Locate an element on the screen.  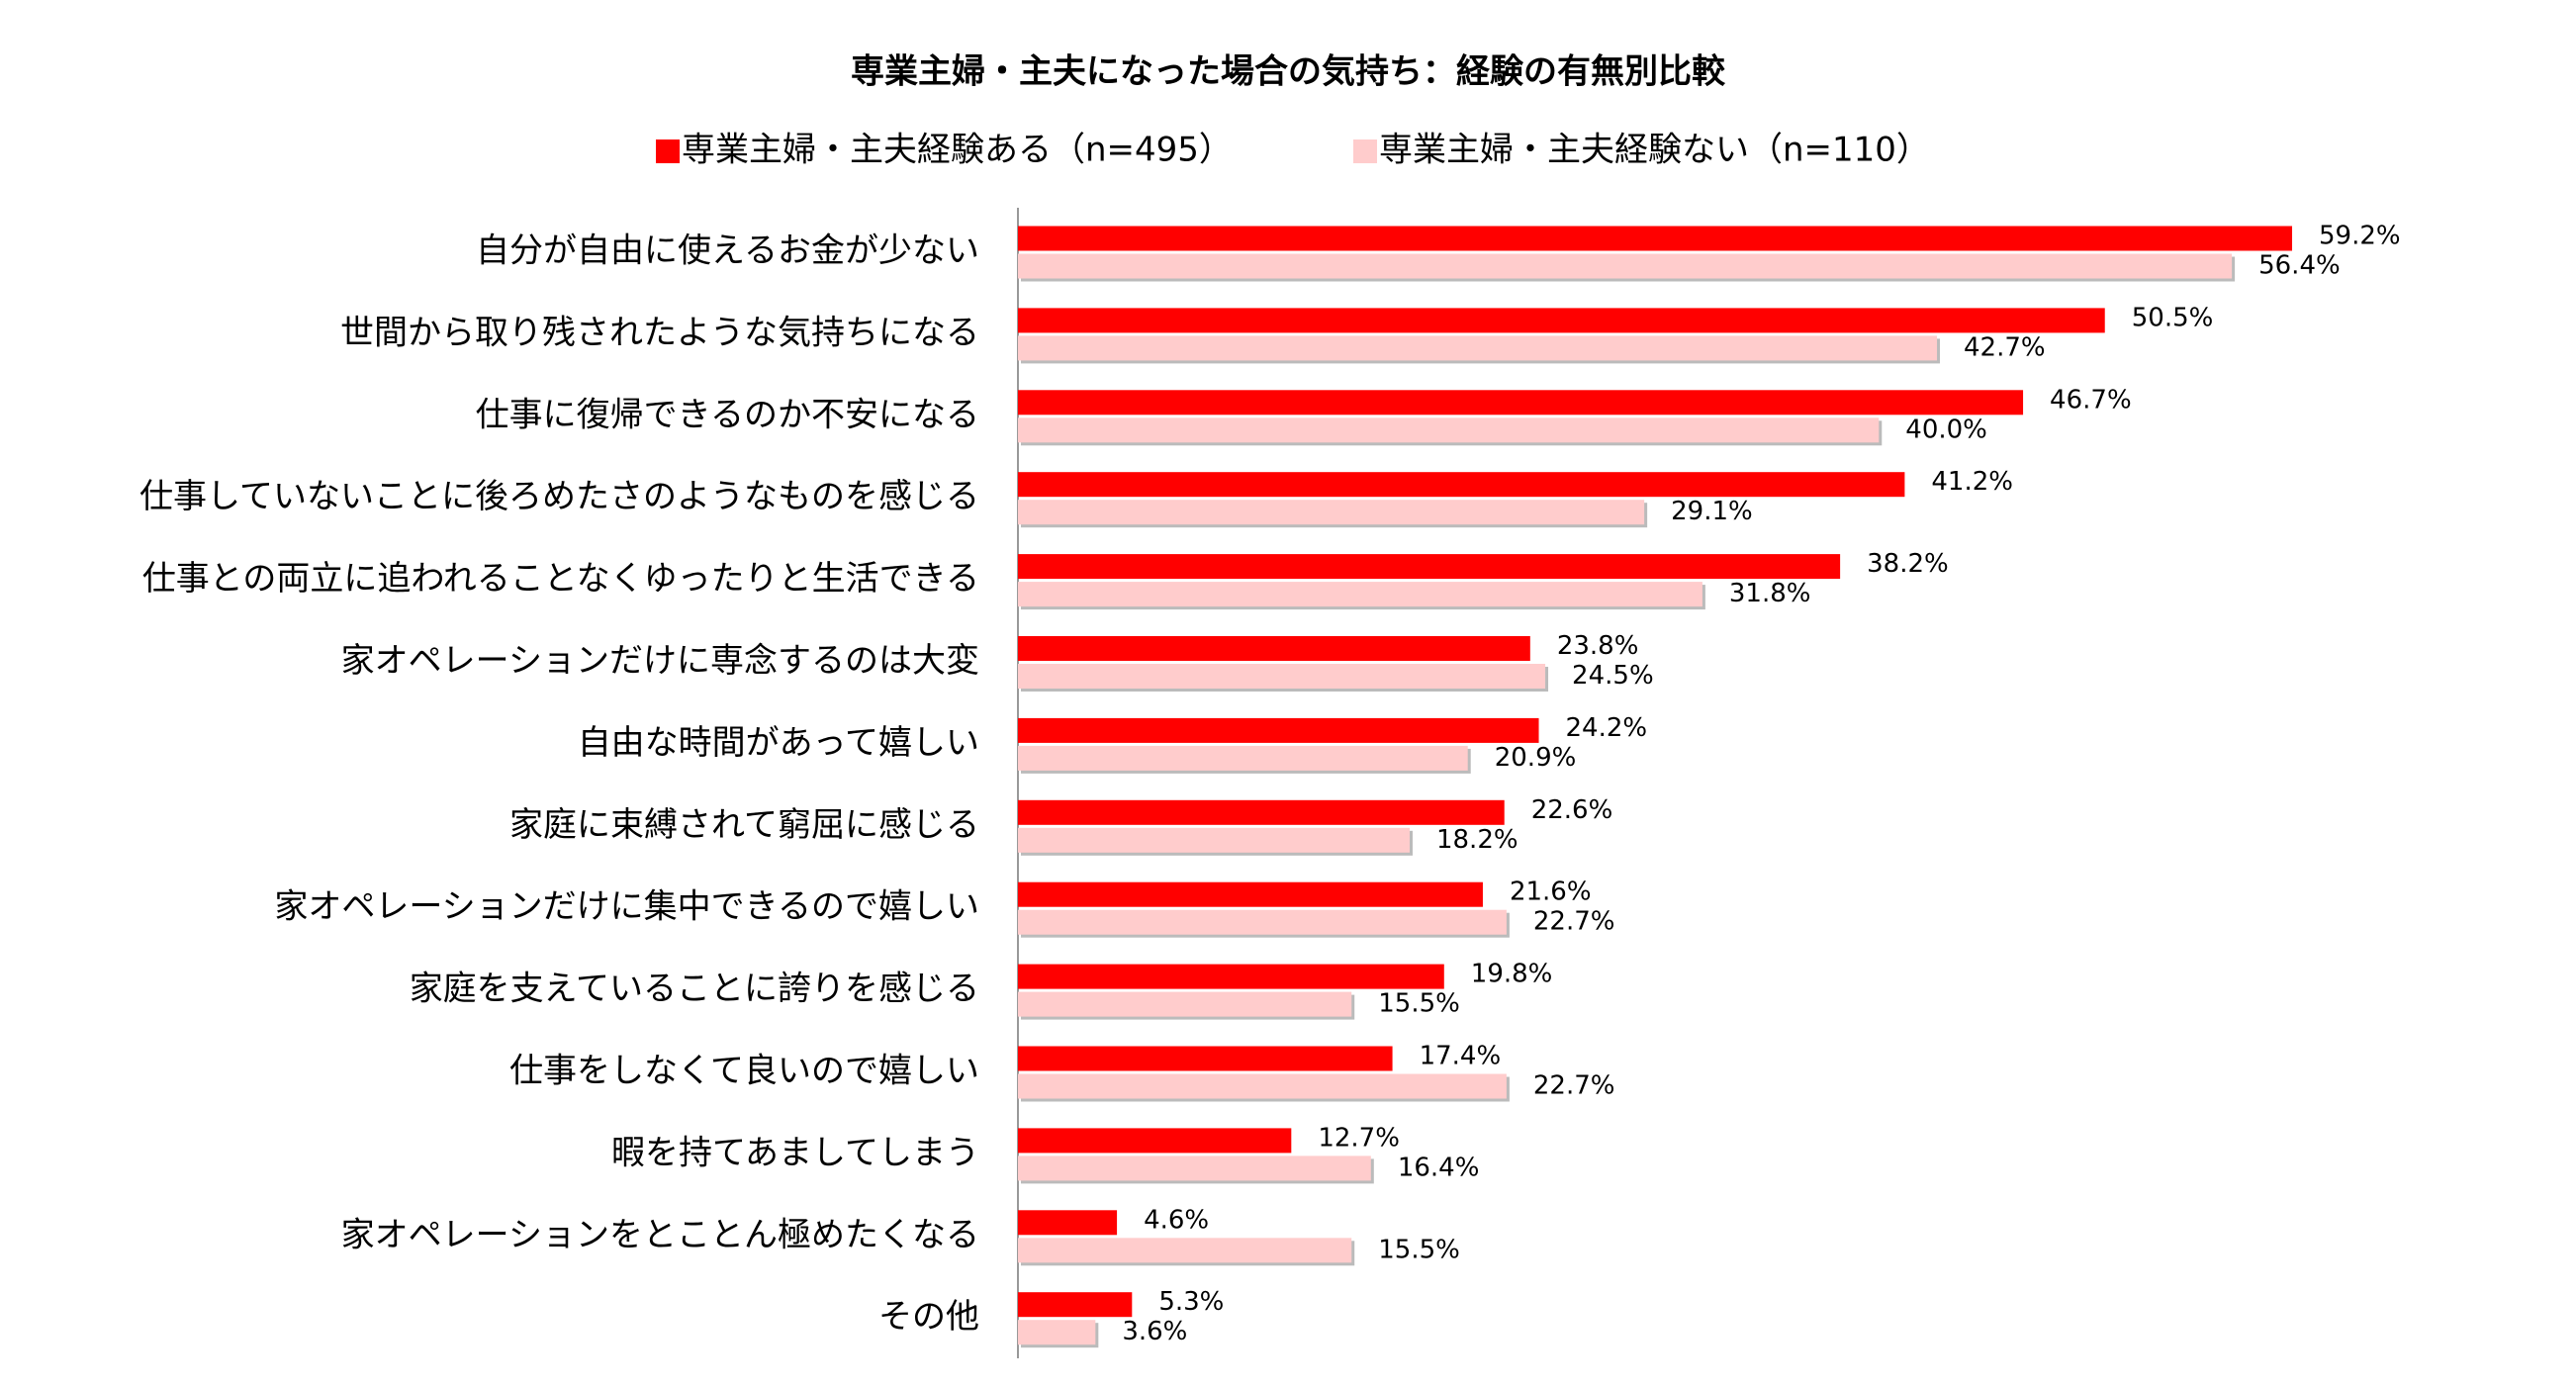
value-label: 46.7% is located at coordinates (2091, 400).